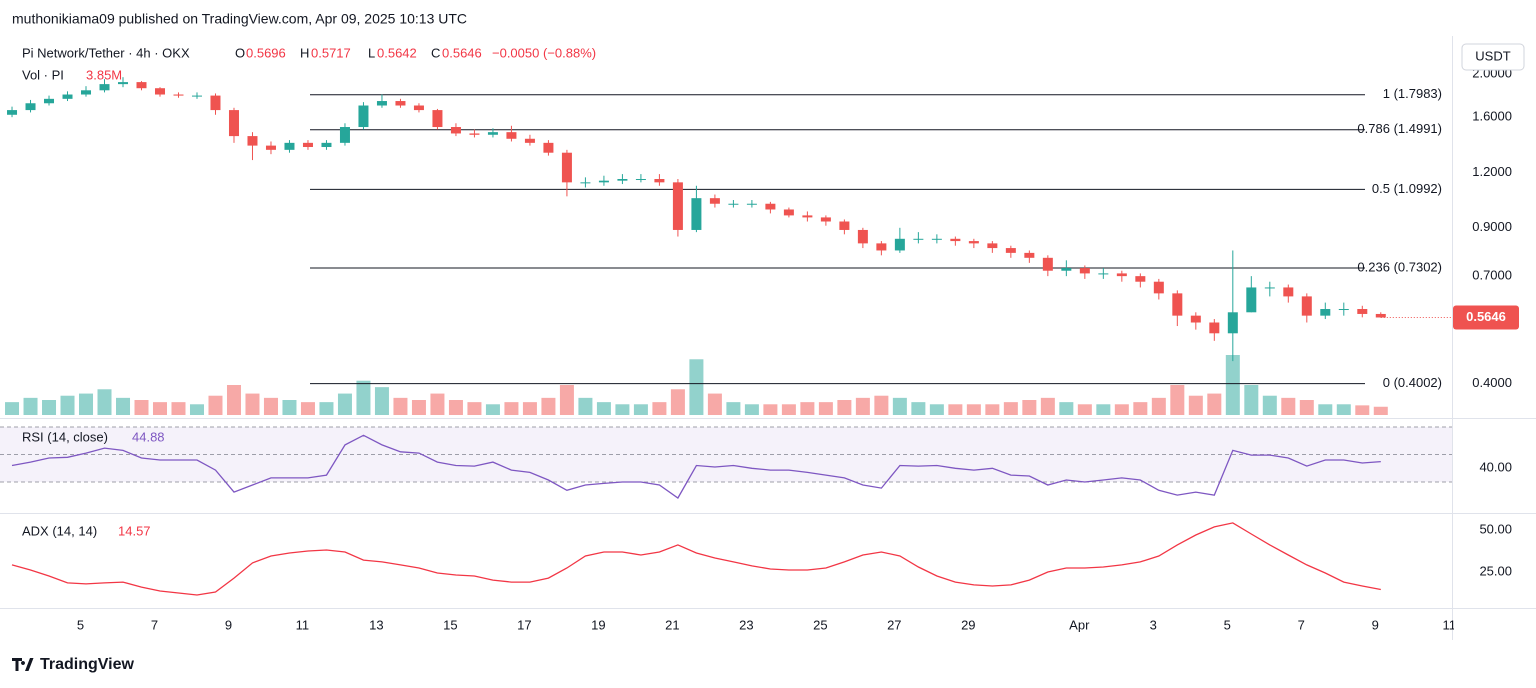 This screenshot has height=688, width=1536. What do you see at coordinates (544, 52) in the screenshot?
I see `legend-change: −0.0050 (−0.88%)` at bounding box center [544, 52].